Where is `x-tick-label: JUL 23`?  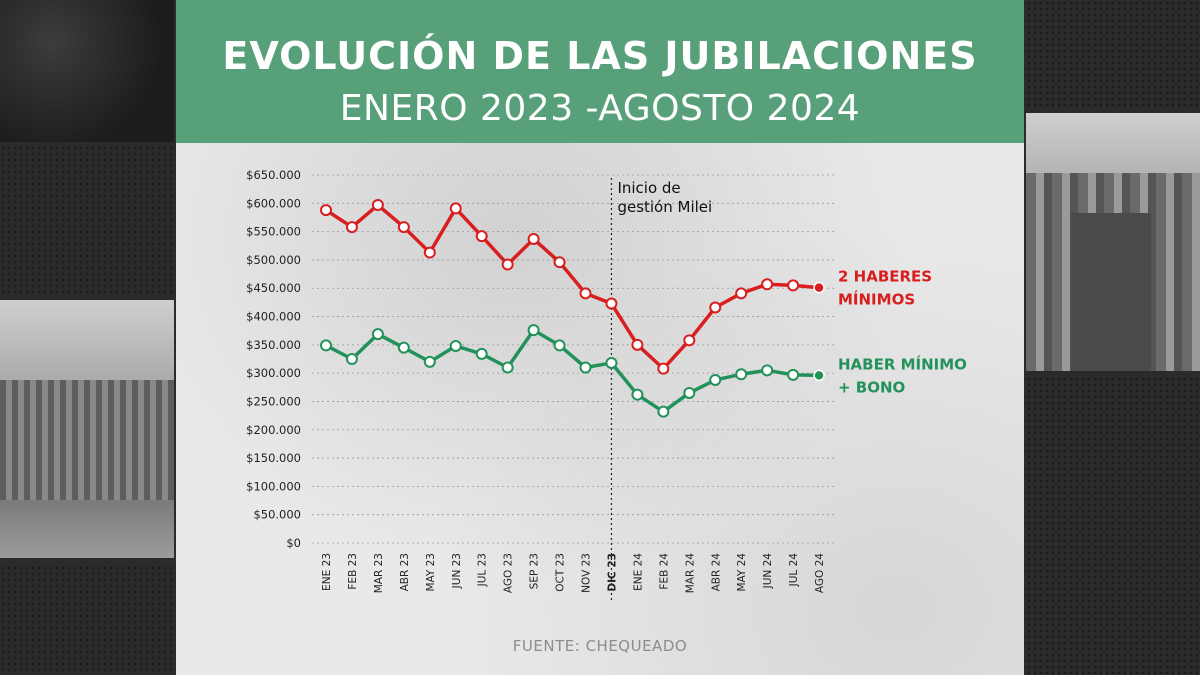 x-tick-label: JUL 23 is located at coordinates (483, 570).